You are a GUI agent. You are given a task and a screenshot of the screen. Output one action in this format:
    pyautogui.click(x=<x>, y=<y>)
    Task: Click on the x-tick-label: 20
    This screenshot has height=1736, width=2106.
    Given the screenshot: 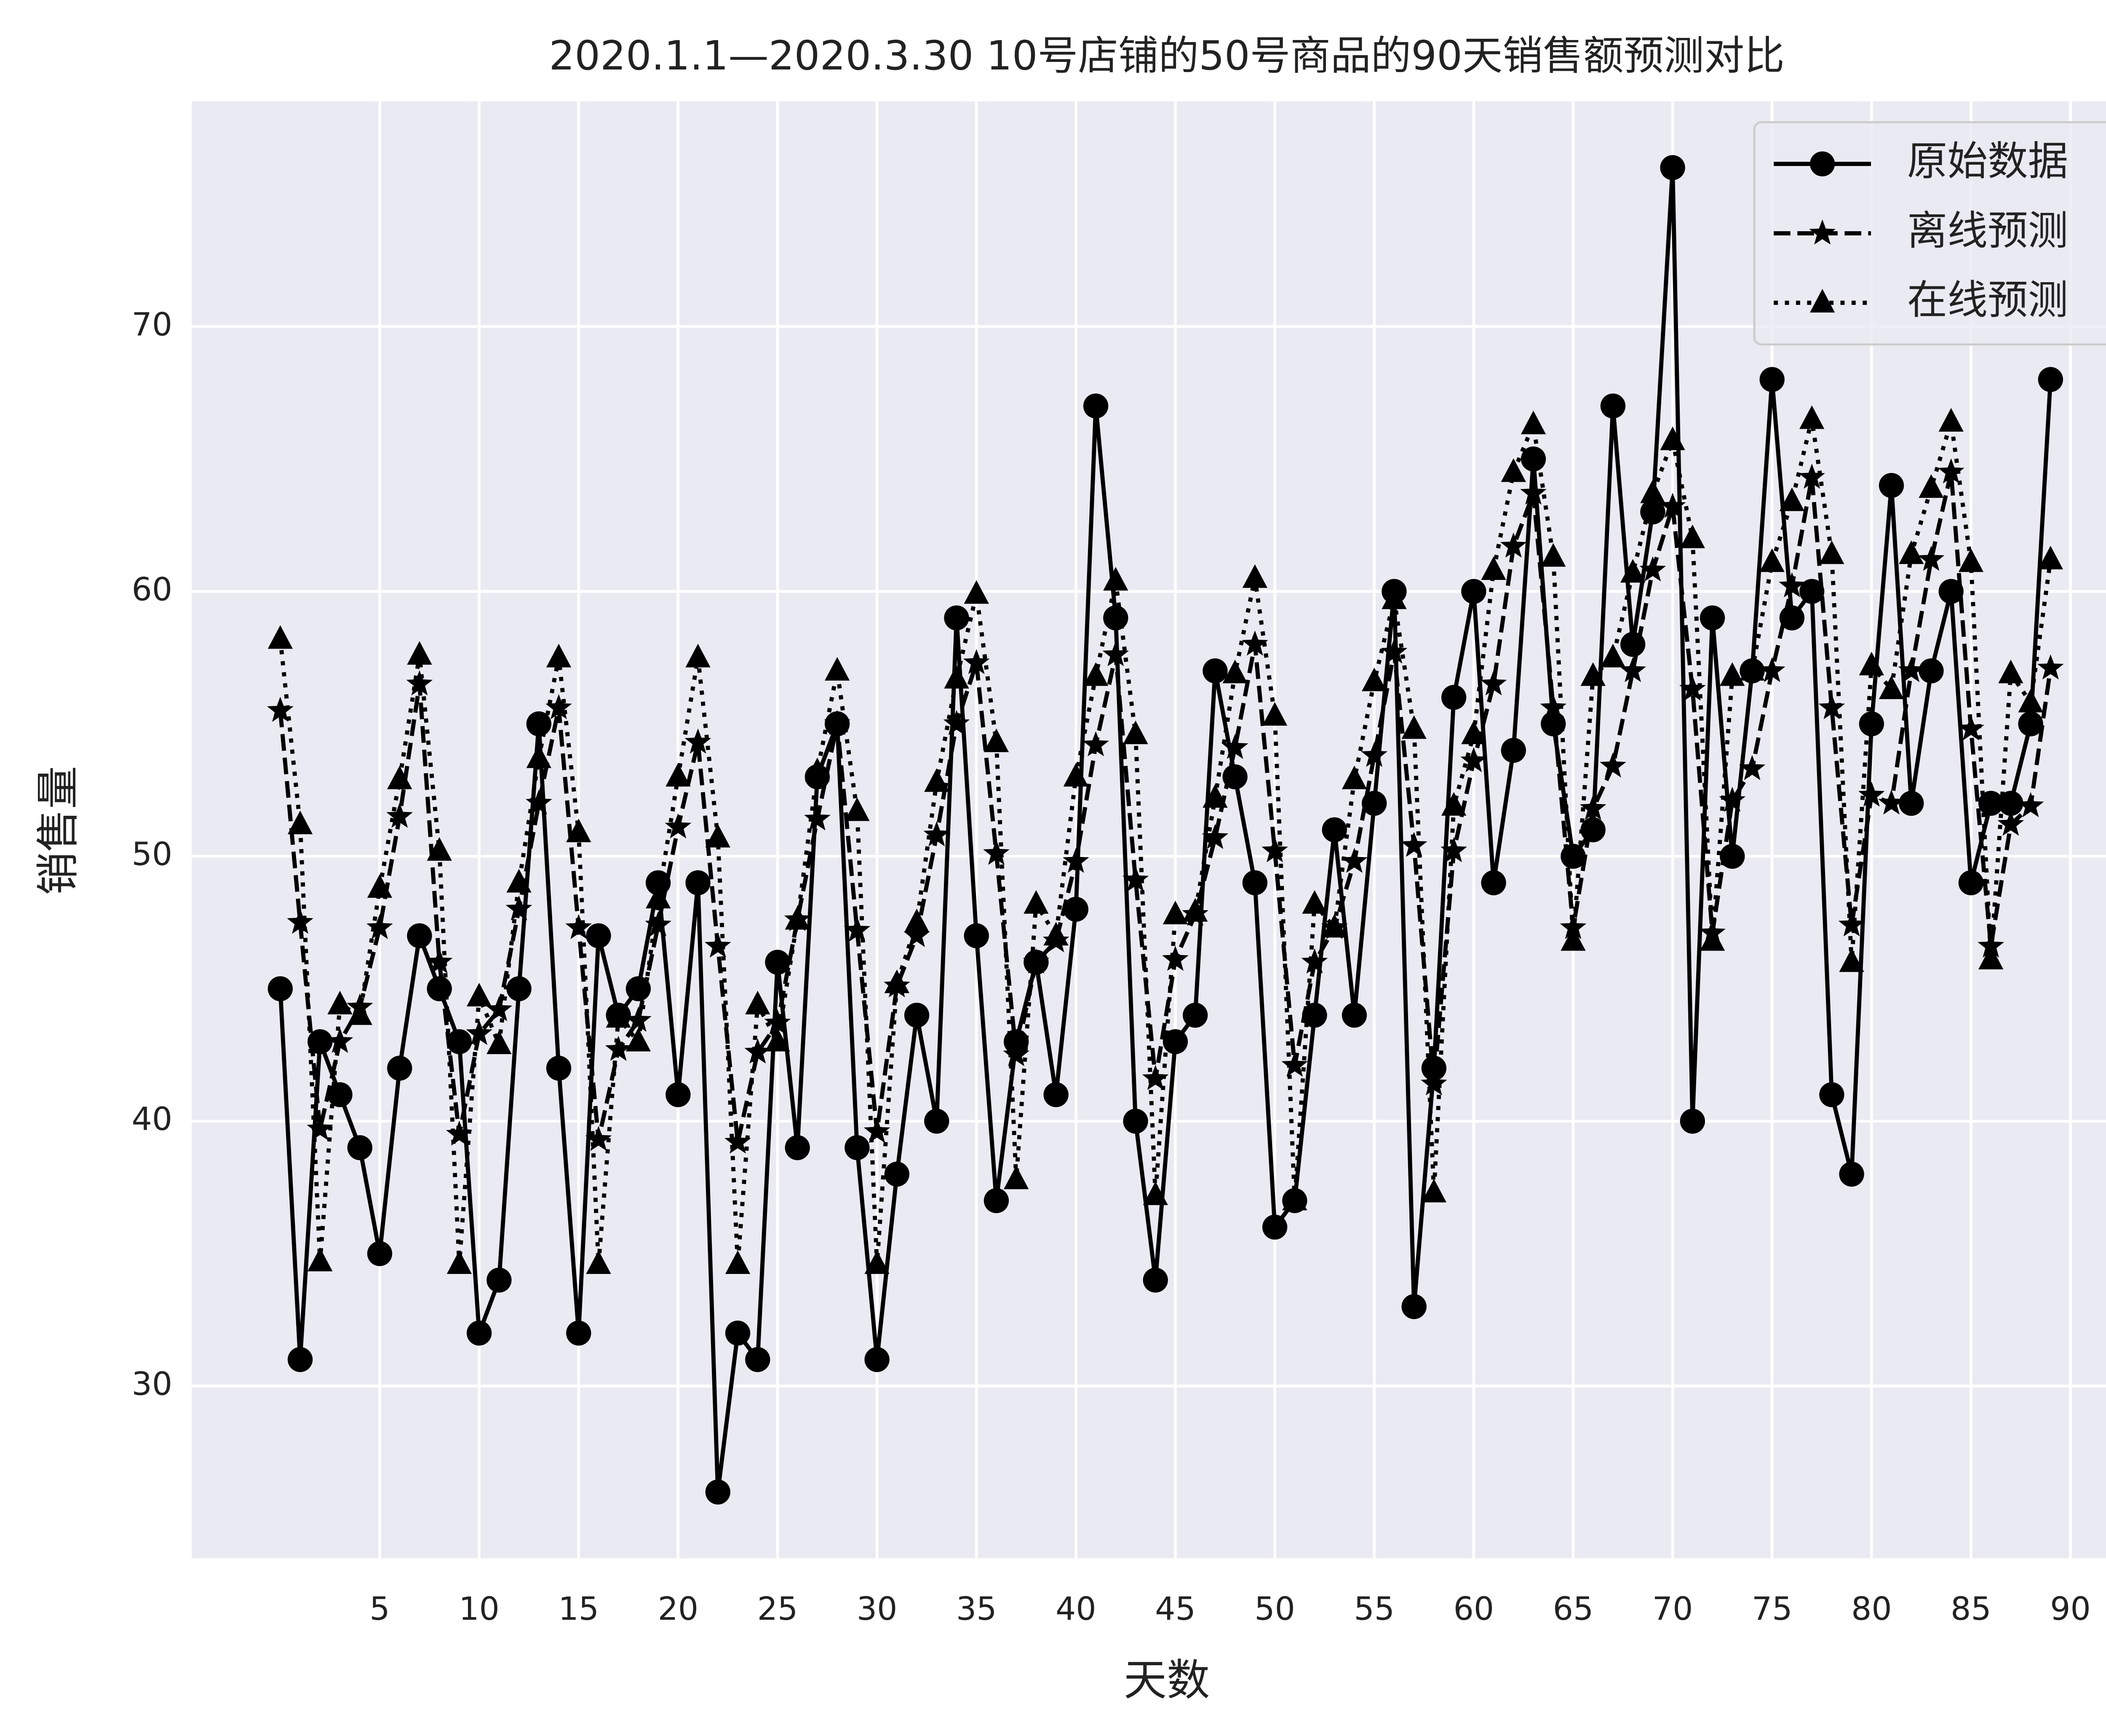 What is the action you would take?
    pyautogui.click(x=678, y=1608)
    